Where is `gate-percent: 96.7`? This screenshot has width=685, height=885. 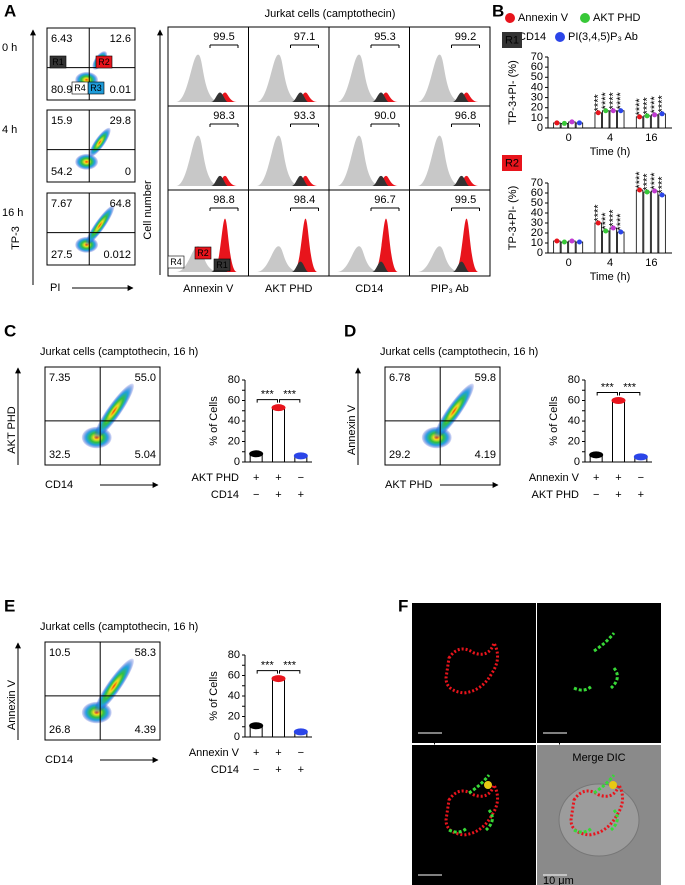
gate-percent: 96.7 is located at coordinates (384, 200).